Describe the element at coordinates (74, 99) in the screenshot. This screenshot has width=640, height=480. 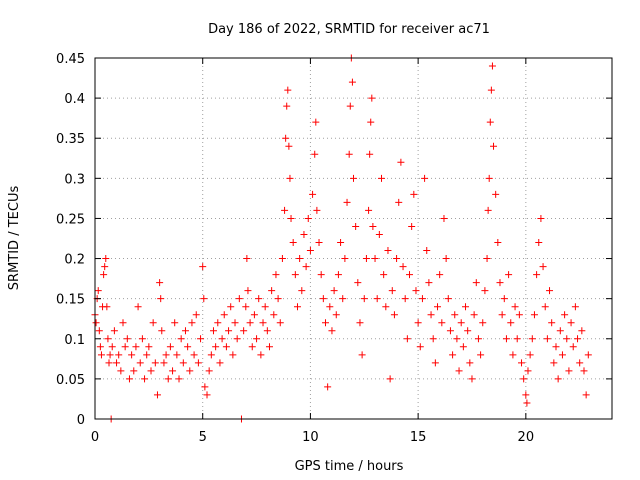
I see `y-tick-label: 0.4` at that location.